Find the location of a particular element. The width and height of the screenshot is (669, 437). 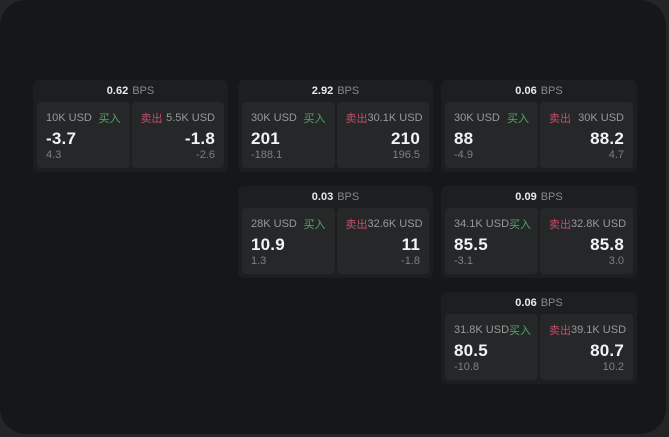

sell-panel: 卖出 5.5K USD -1.8 -2.6 is located at coordinates (177, 135).